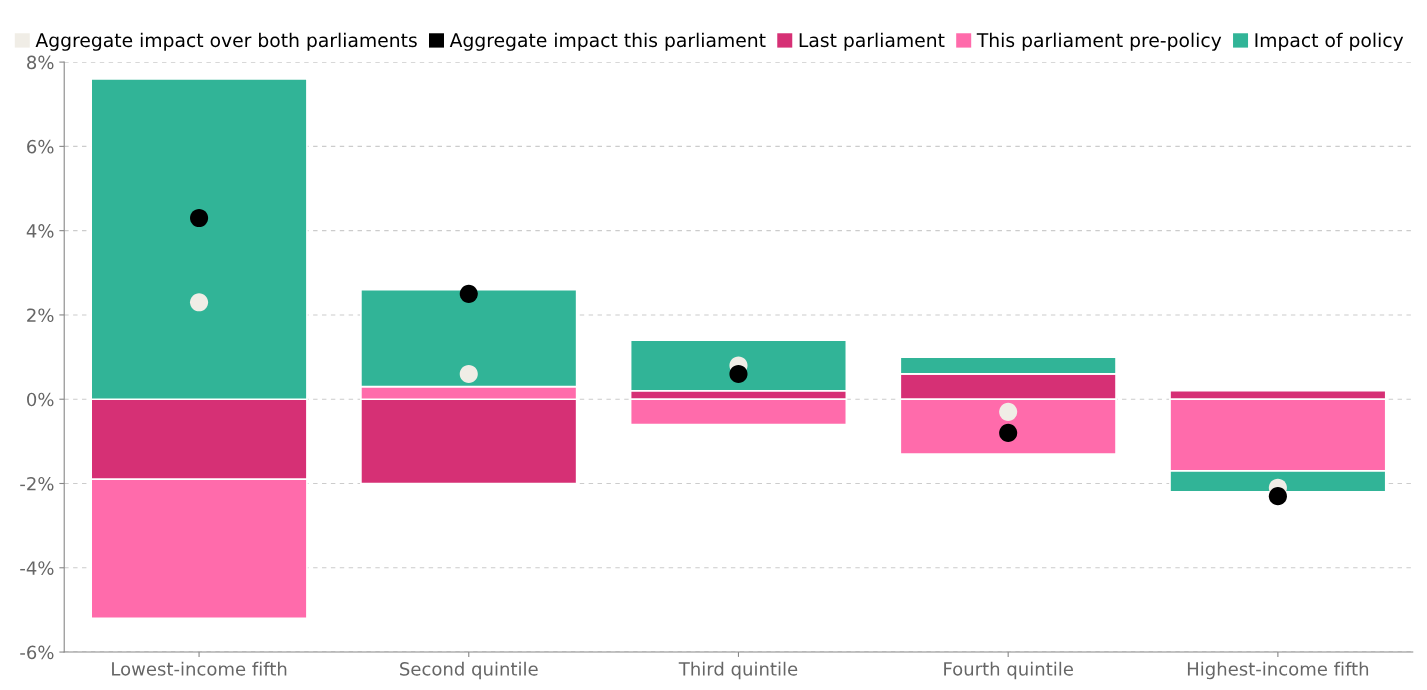 Image resolution: width=1427 pixels, height=690 pixels. I want to click on y-tick-label: 8%, so click(40, 62).